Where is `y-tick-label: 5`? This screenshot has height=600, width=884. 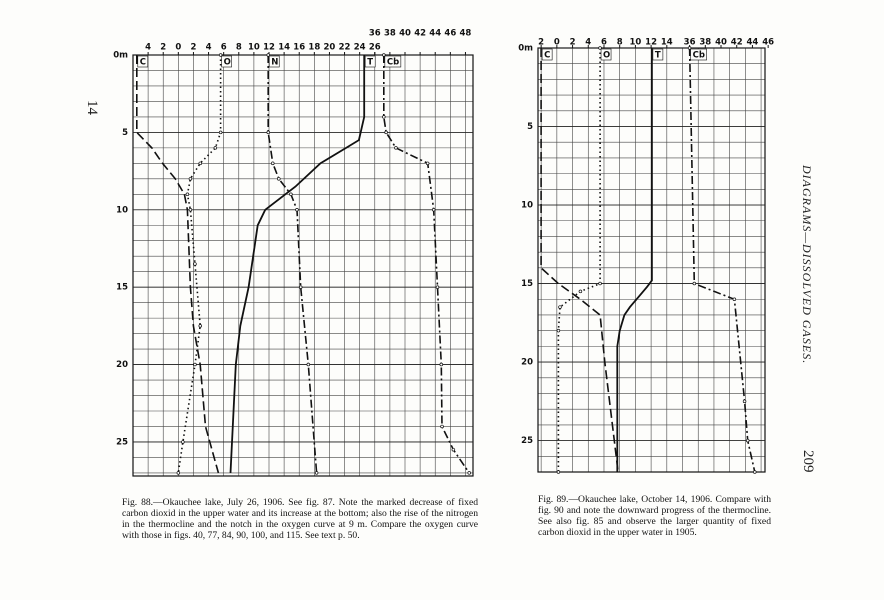 y-tick-label: 5 is located at coordinates (125, 133).